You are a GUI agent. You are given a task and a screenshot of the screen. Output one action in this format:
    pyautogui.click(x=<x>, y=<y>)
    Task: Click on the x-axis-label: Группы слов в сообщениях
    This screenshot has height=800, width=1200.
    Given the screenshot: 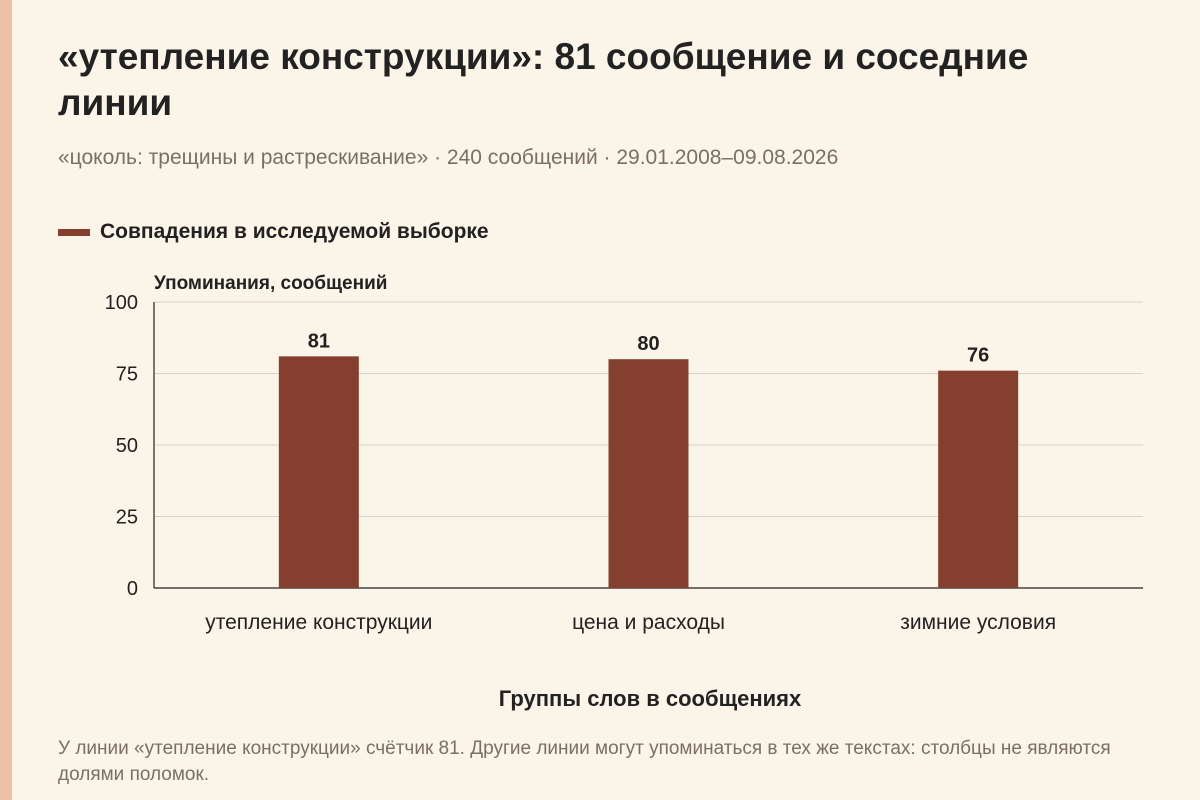 What is the action you would take?
    pyautogui.click(x=650, y=698)
    